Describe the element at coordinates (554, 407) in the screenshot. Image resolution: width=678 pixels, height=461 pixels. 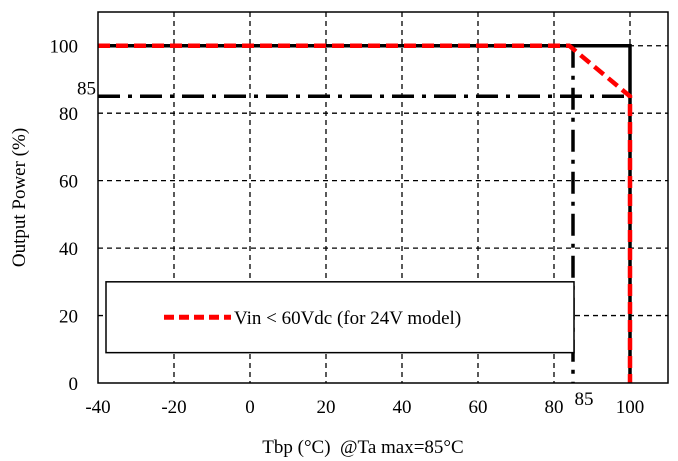
I see `x-tick-label: 80` at that location.